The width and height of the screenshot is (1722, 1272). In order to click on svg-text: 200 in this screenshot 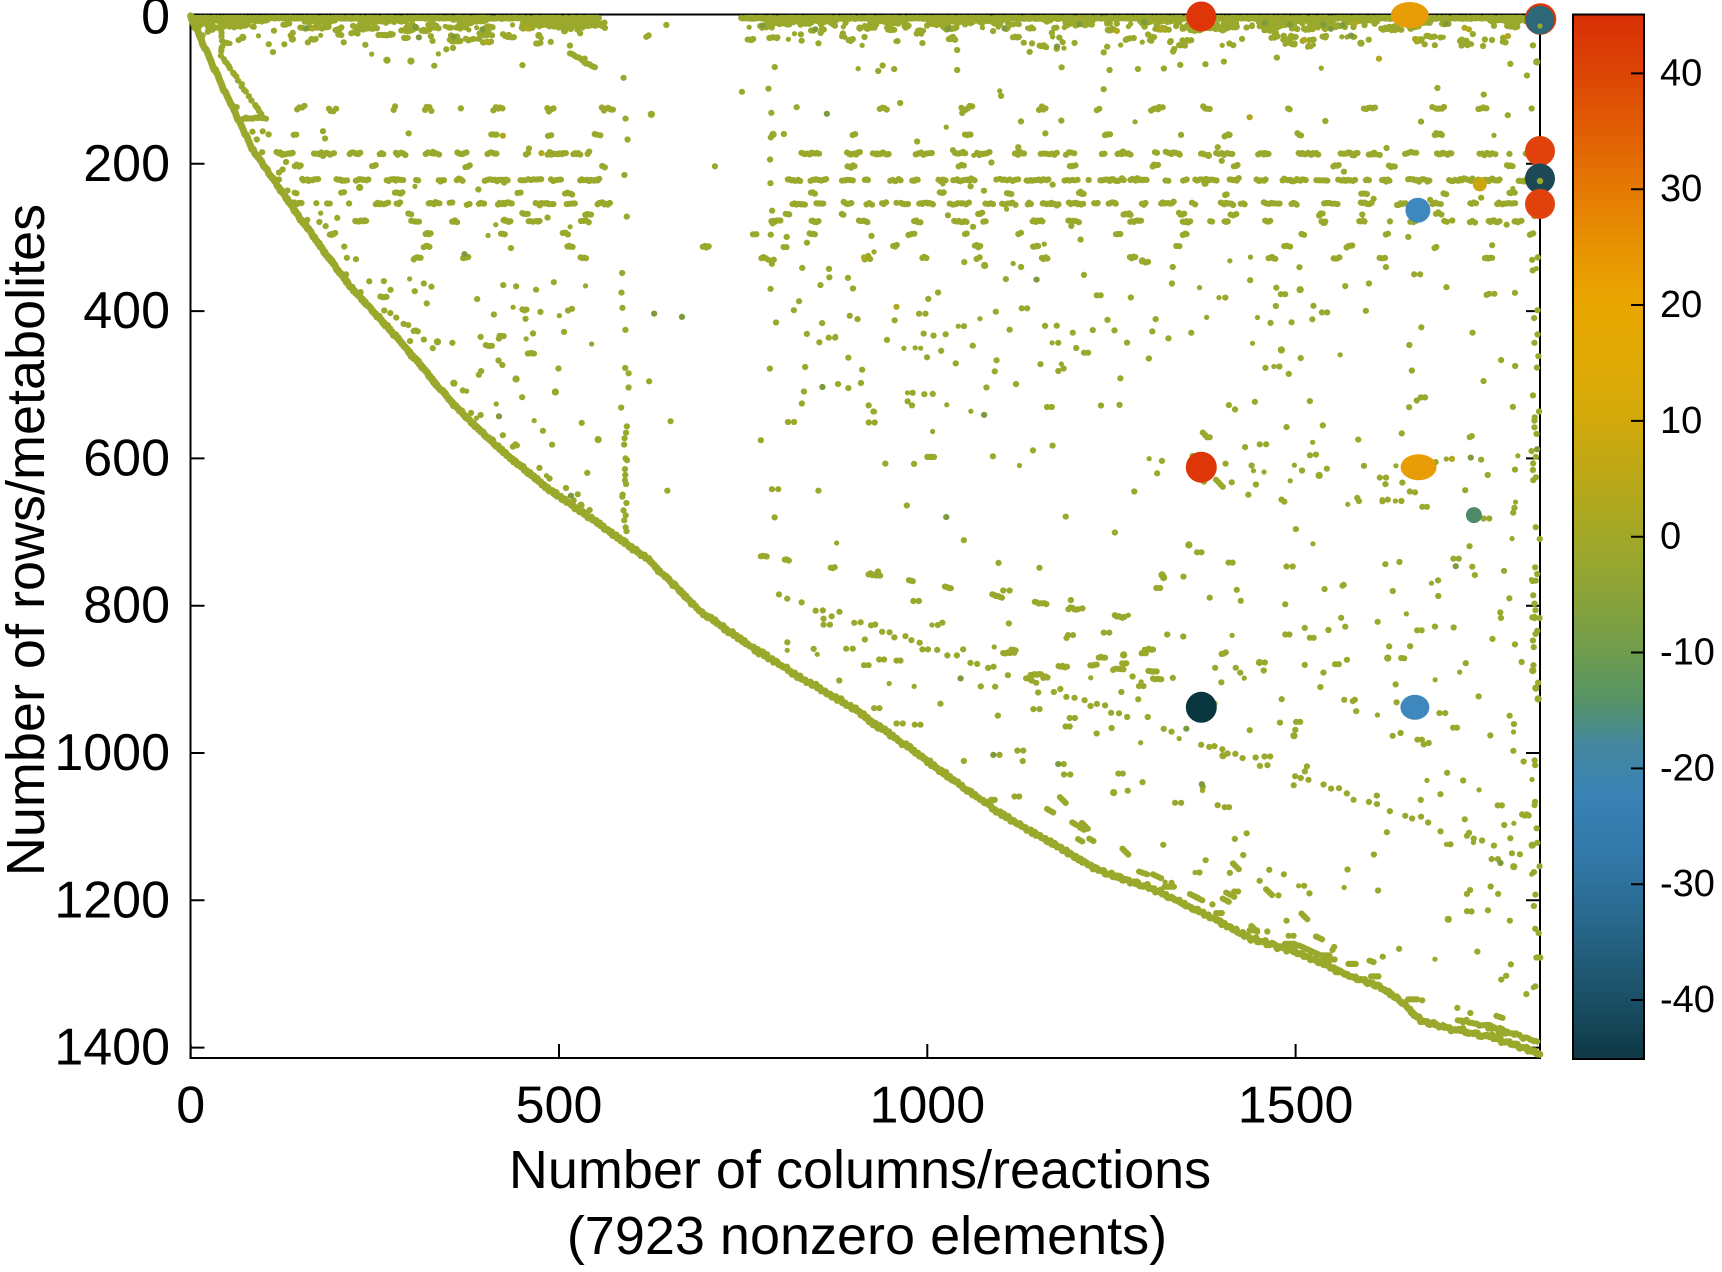, I will do `click(126, 164)`.